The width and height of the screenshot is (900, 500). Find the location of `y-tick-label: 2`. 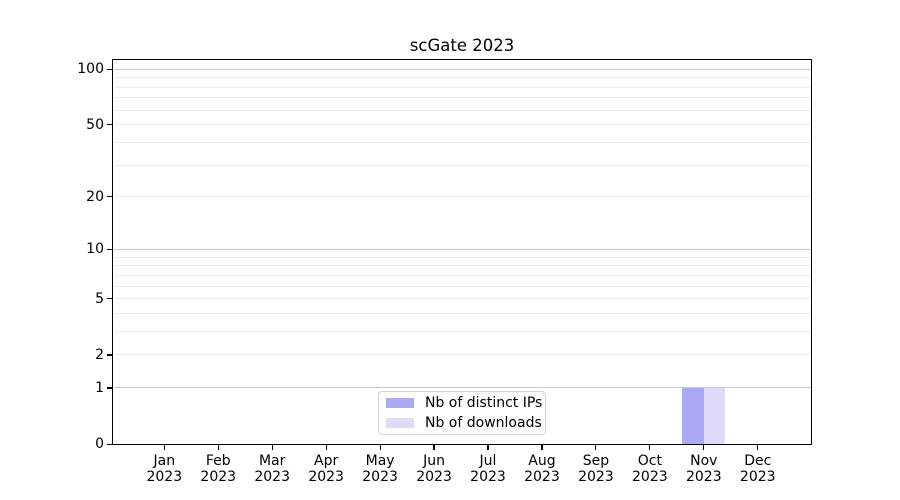

y-tick-label: 2 is located at coordinates (99, 354).